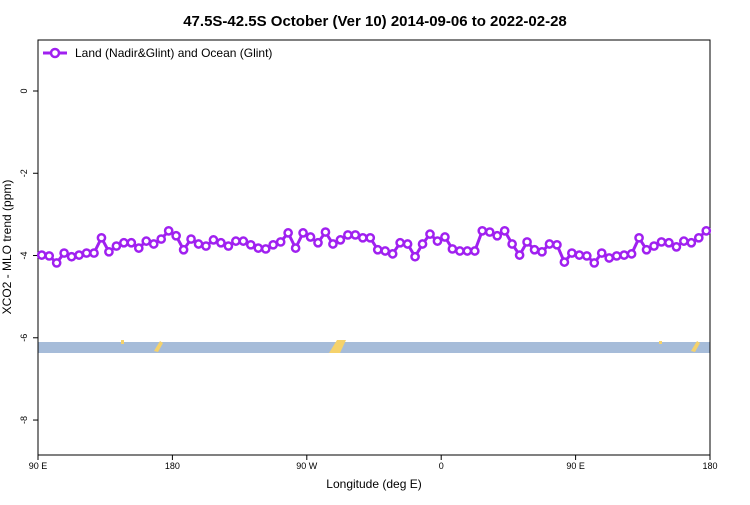 The width and height of the screenshot is (750, 505). I want to click on y-tick-label: -8, so click(24, 420).